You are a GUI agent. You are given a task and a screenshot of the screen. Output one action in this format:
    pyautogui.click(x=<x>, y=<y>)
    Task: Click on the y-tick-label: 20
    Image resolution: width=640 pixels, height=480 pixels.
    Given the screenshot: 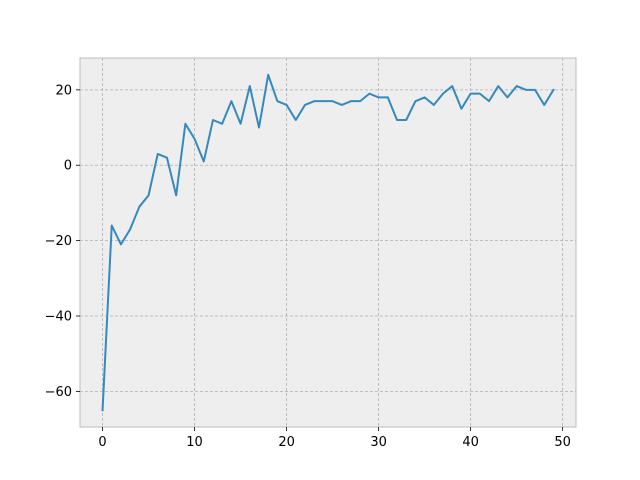 What is the action you would take?
    pyautogui.click(x=63, y=90)
    